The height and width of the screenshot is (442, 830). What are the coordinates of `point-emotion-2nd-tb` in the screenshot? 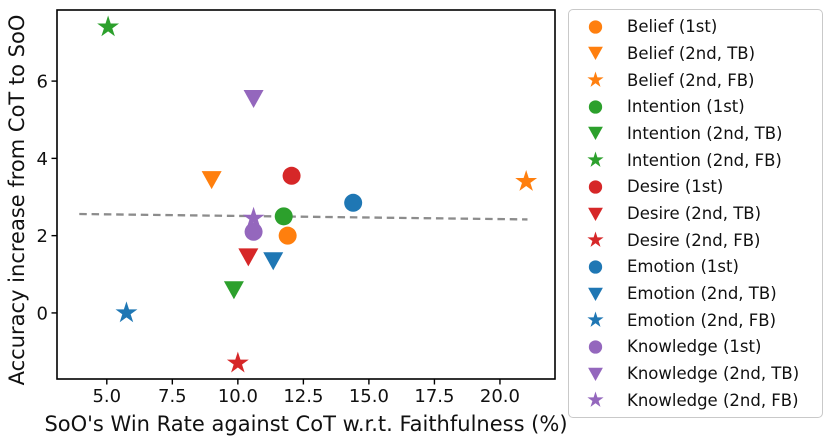 It's located at (273, 261).